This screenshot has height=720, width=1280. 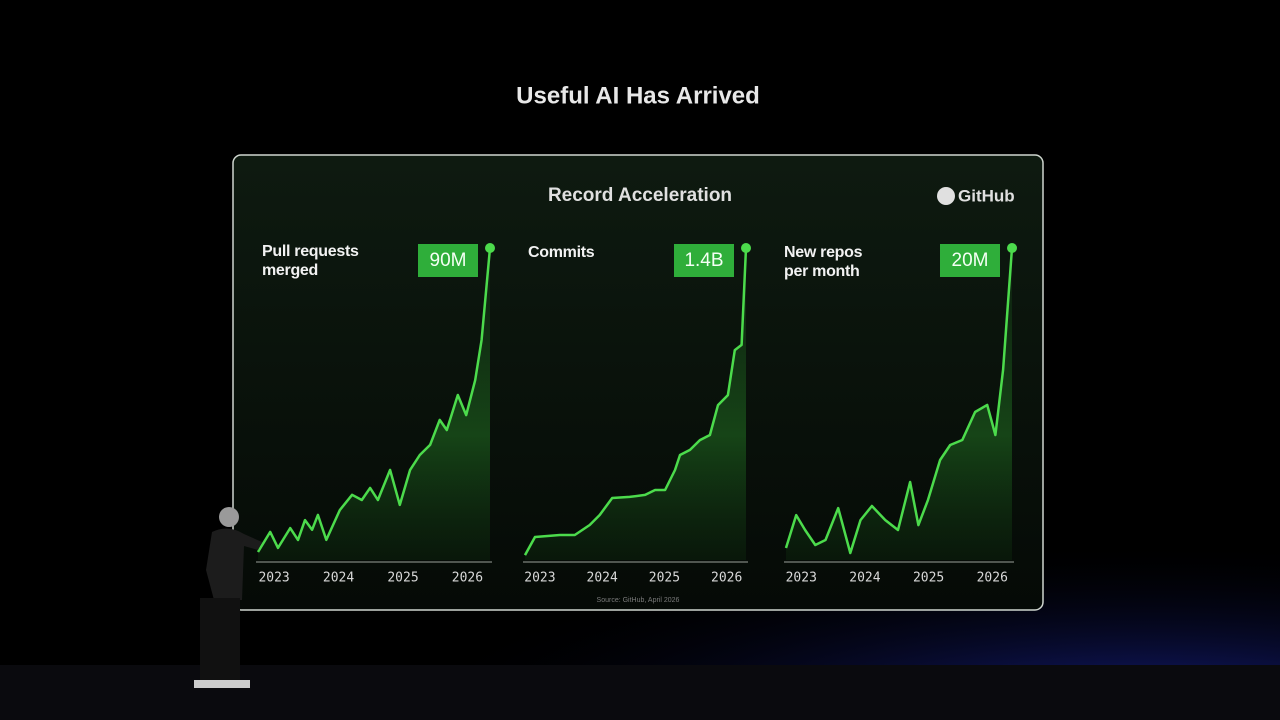 I want to click on brand-icon, so click(x=946, y=196).